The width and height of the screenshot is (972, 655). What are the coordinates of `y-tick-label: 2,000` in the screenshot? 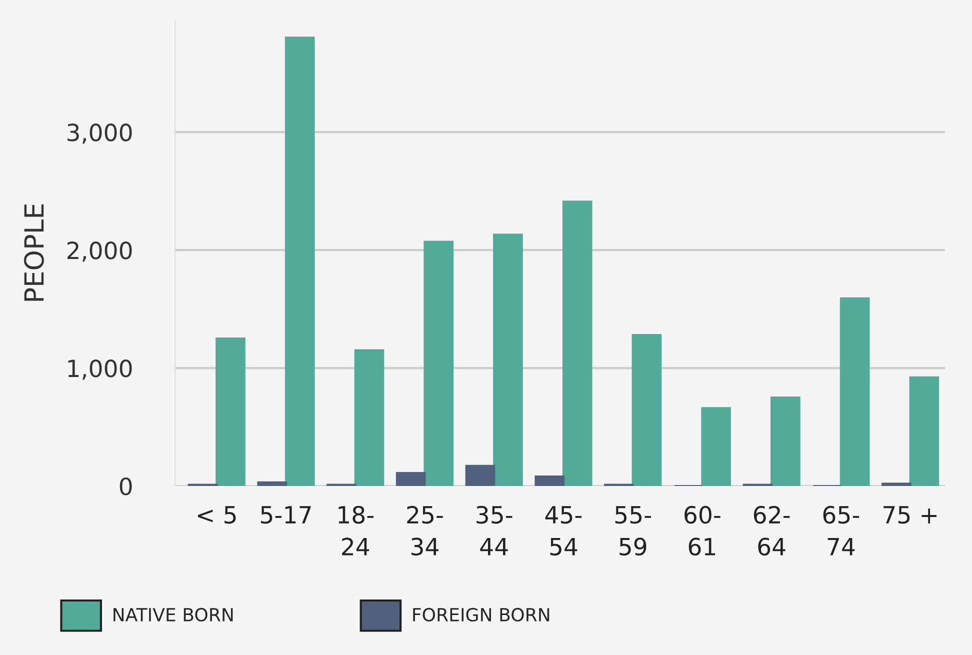 It's located at (99, 251).